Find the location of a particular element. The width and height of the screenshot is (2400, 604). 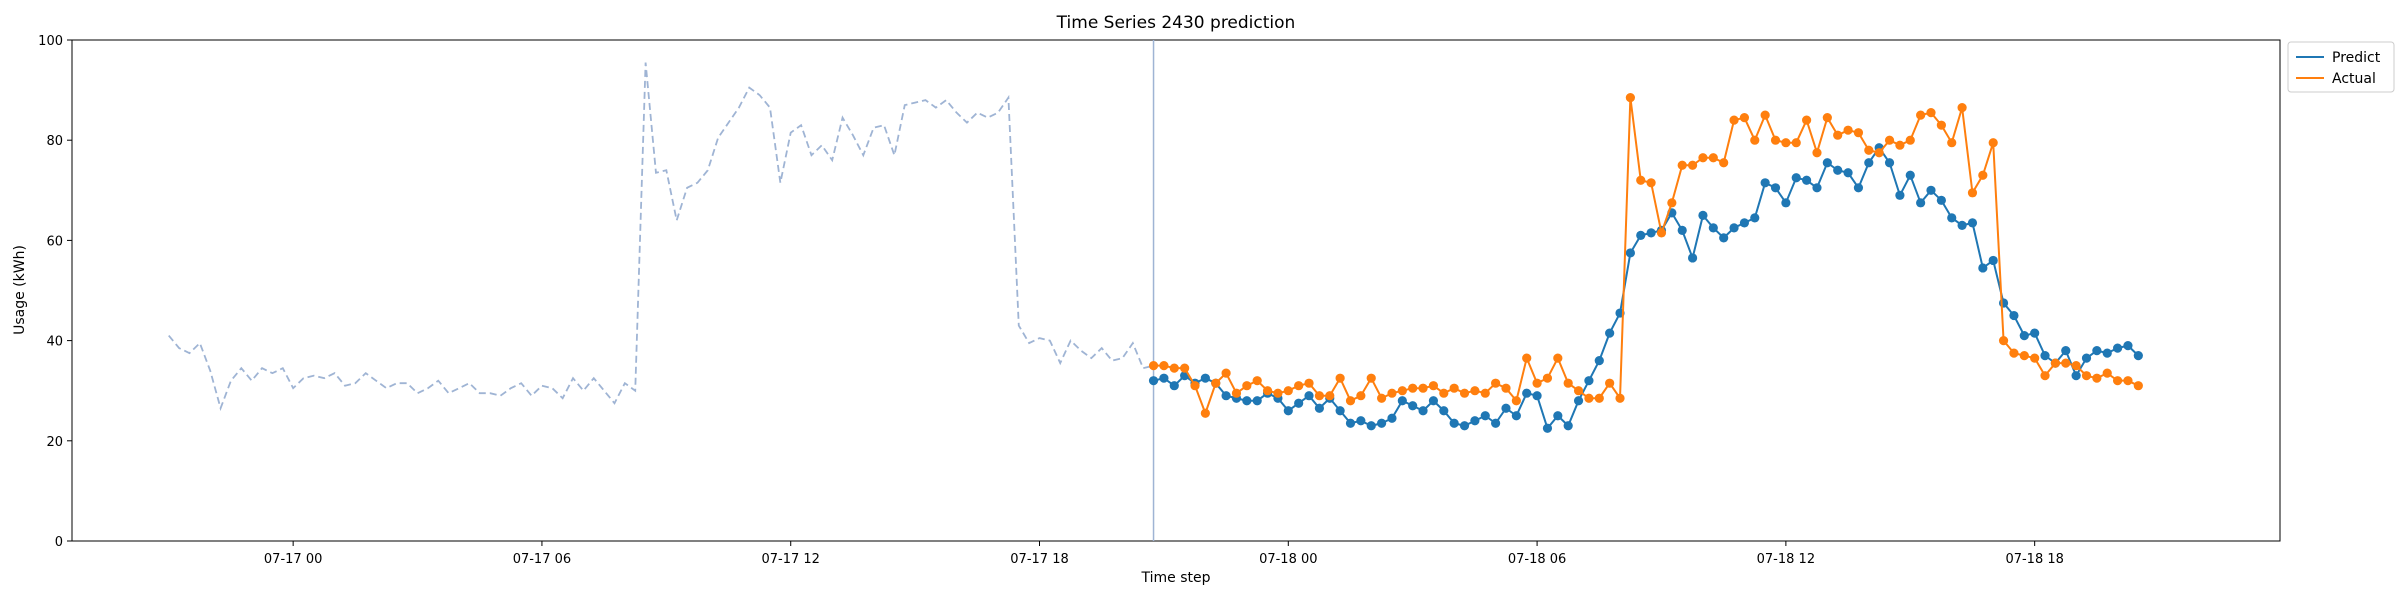

legend-box is located at coordinates (2341, 67).